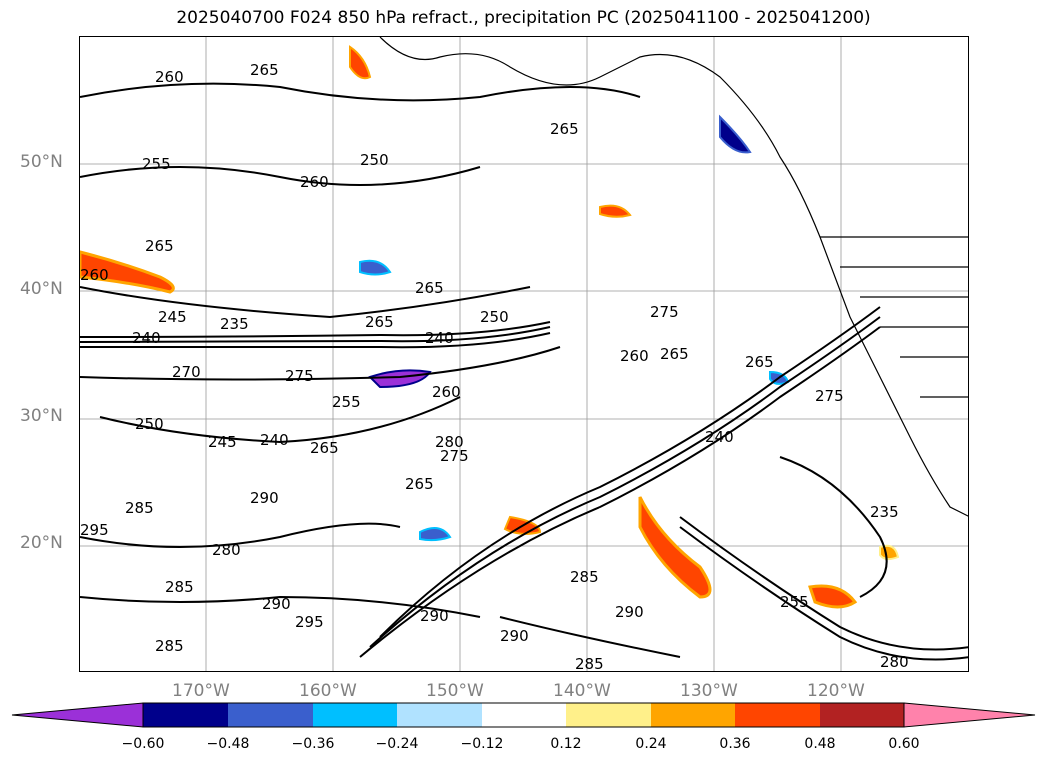  What do you see at coordinates (566, 744) in the screenshot?
I see `colorbar-tick: 0.12` at bounding box center [566, 744].